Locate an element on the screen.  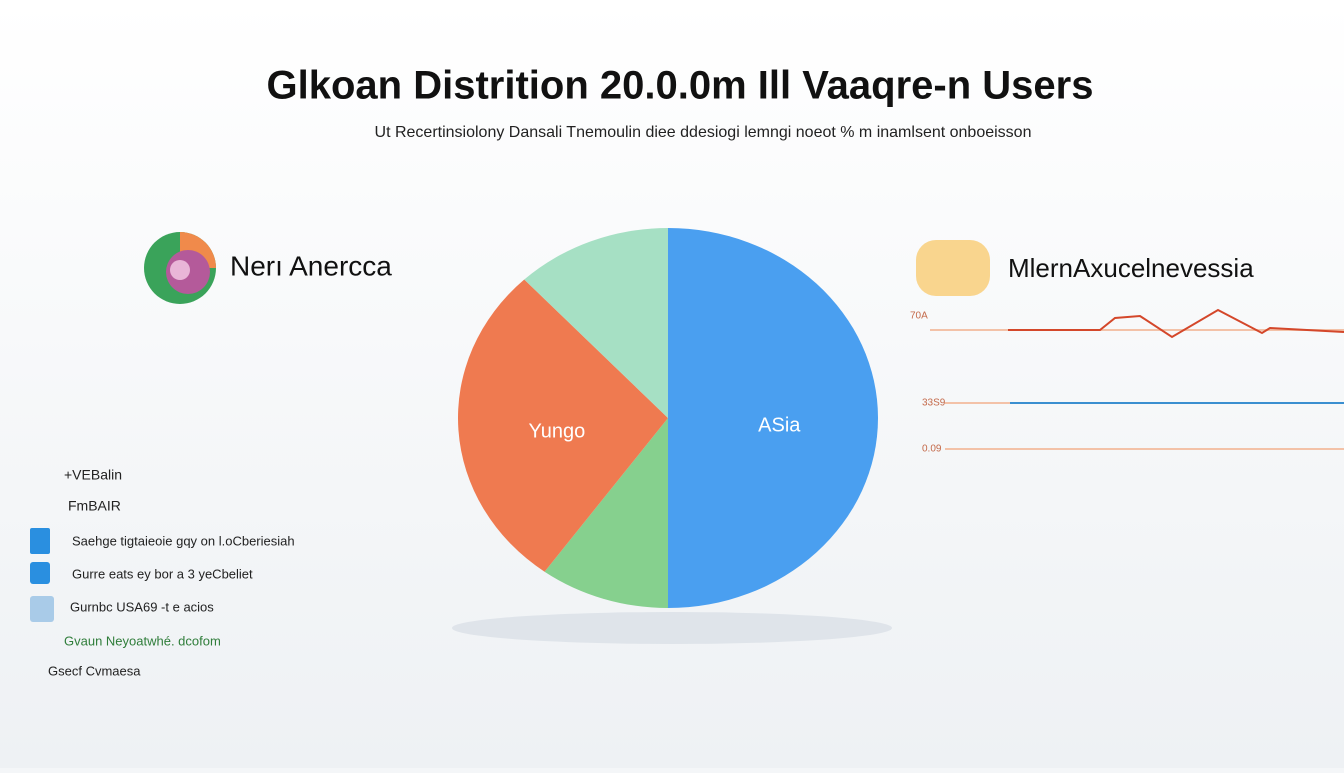
list-item: Gurnbc USA69 -t e acios is located at coordinates (142, 606).